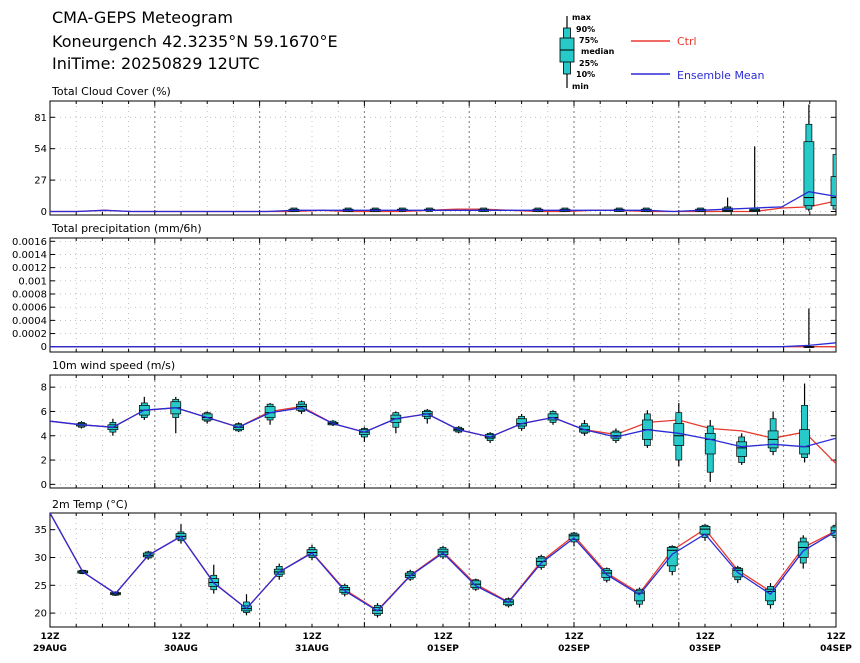  I want to click on panel-title-temp: 2m Temp (°C), so click(90, 504).